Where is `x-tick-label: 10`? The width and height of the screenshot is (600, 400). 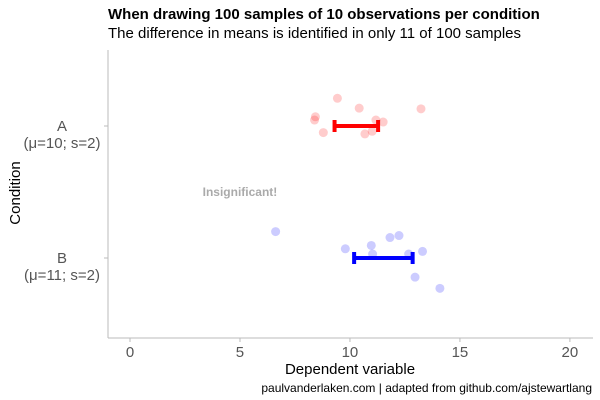
x-tick-label: 10 is located at coordinates (350, 352).